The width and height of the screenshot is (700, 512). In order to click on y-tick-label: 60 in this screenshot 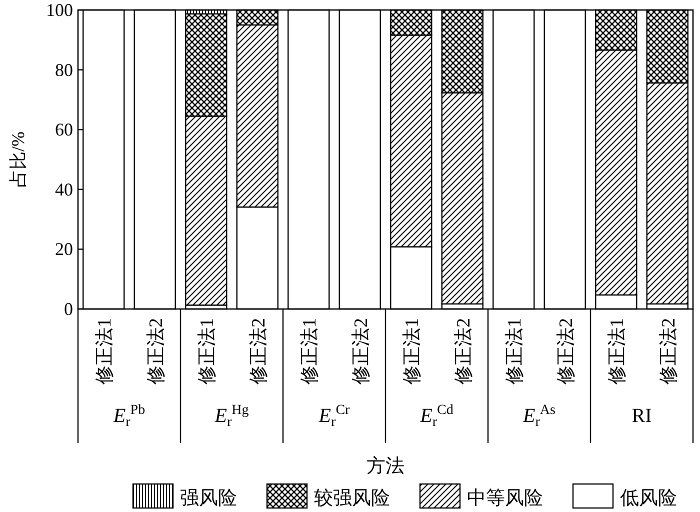, I will do `click(64, 130)`.